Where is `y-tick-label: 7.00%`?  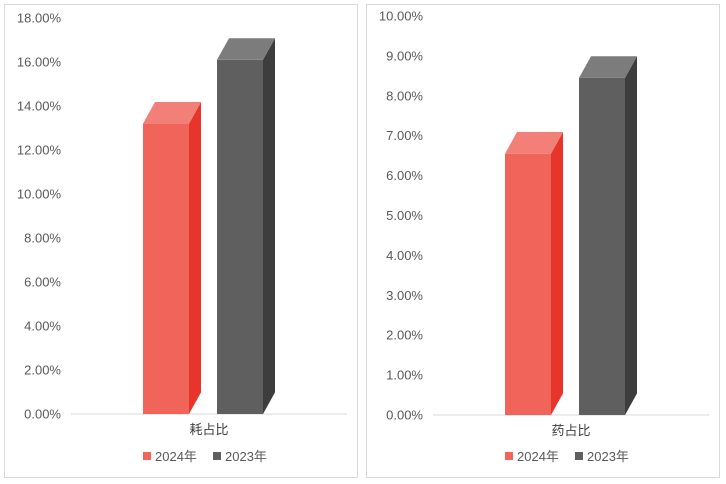
y-tick-label: 7.00% is located at coordinates (404, 135).